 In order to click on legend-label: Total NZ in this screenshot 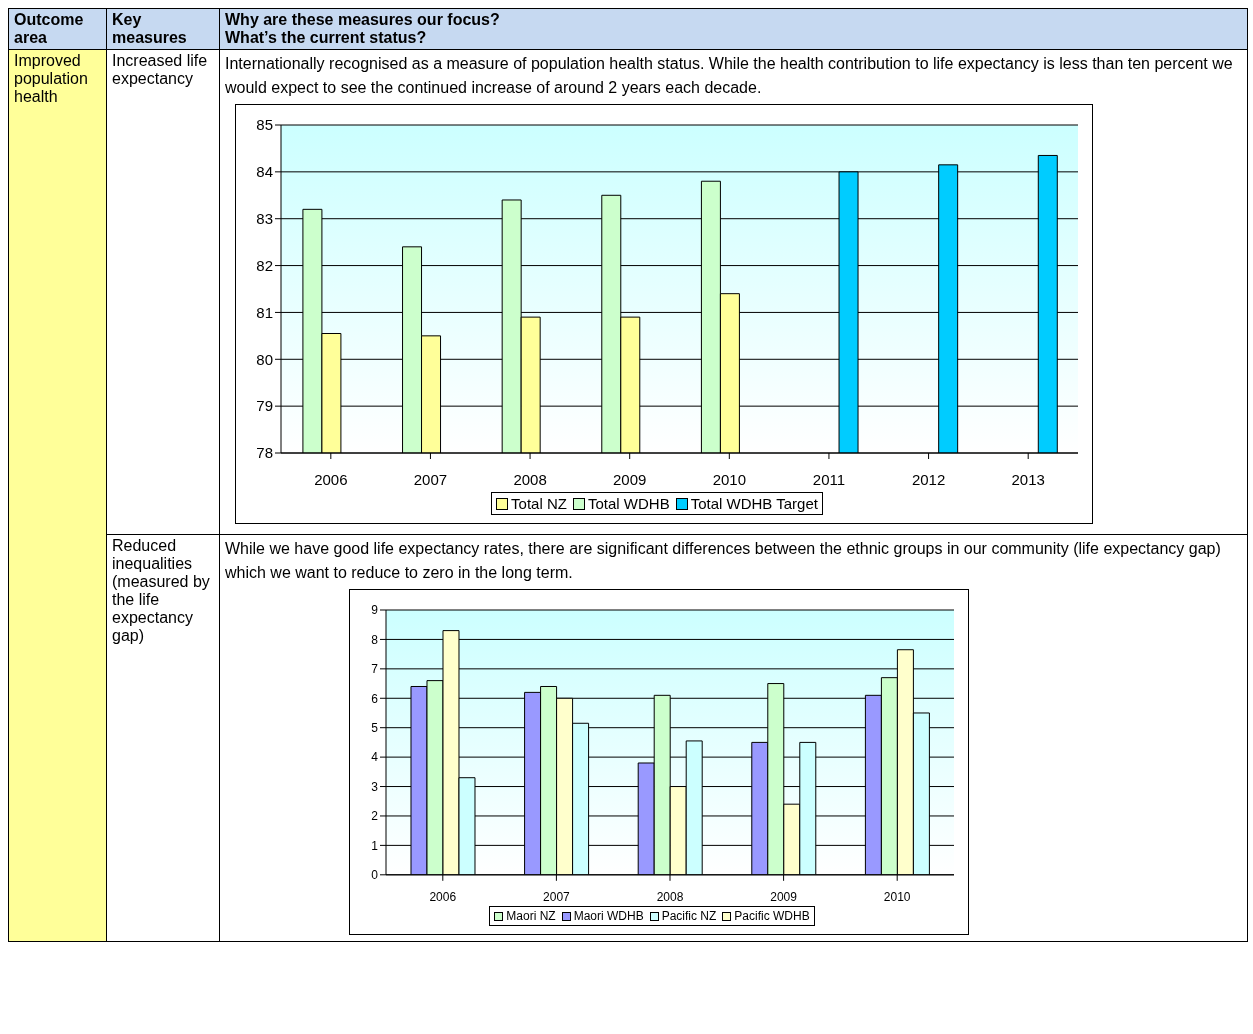, I will do `click(539, 503)`.